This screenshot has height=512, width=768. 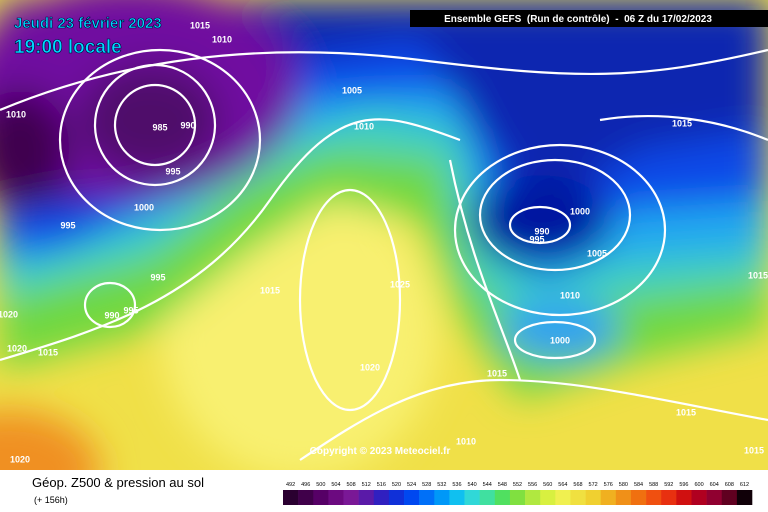 What do you see at coordinates (400, 284) in the screenshot?
I see `isobar-label: 1025` at bounding box center [400, 284].